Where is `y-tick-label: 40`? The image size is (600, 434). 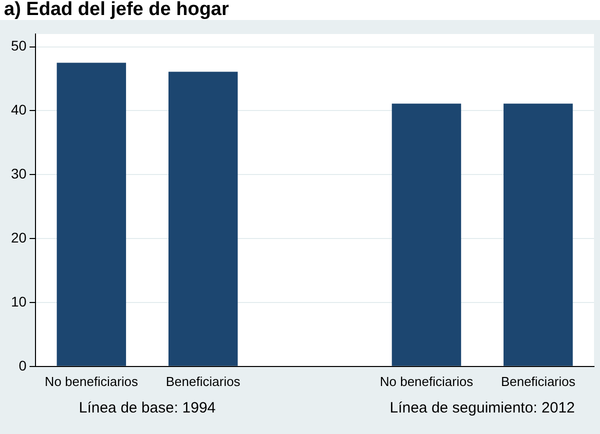
y-tick-label: 40 is located at coordinates (18, 110).